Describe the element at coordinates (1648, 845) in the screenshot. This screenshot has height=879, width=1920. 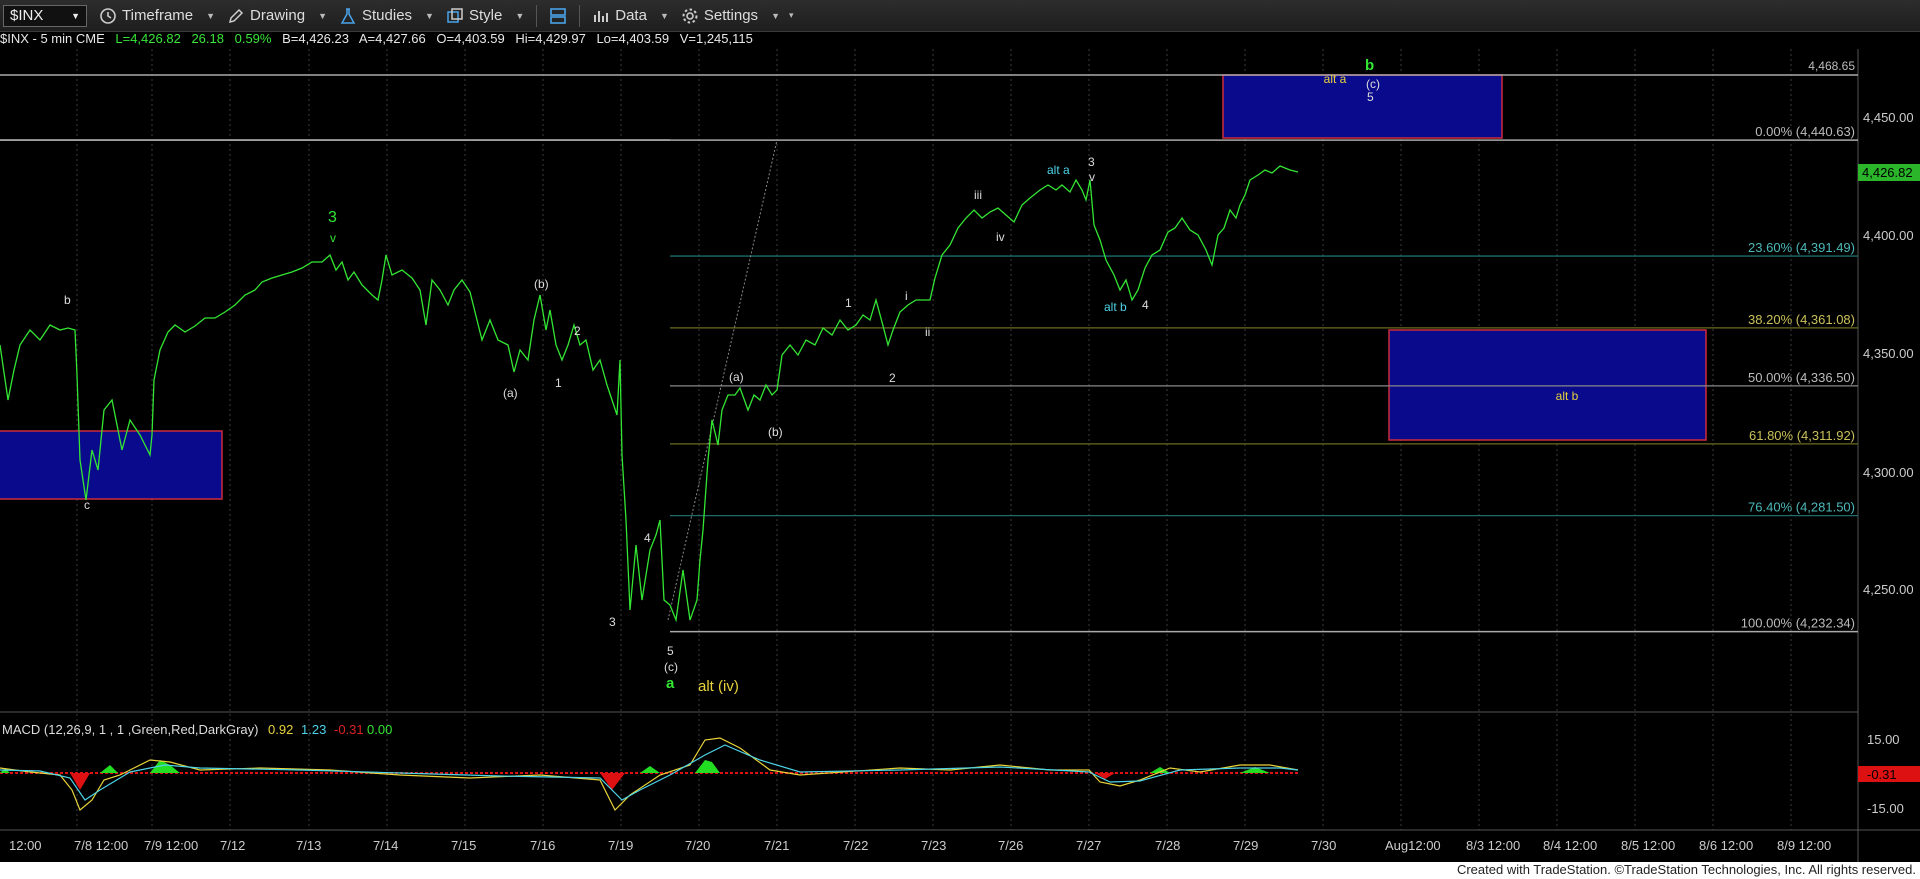
I see `time-tick: 8/5 12:00` at that location.